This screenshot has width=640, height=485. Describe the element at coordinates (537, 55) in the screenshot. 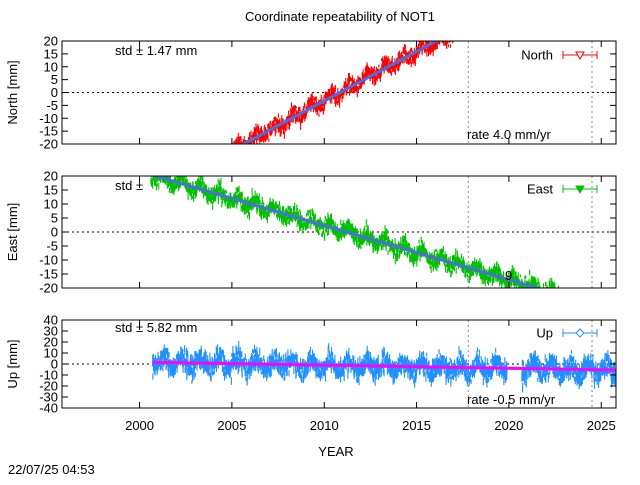

I see `legend-label: North` at that location.